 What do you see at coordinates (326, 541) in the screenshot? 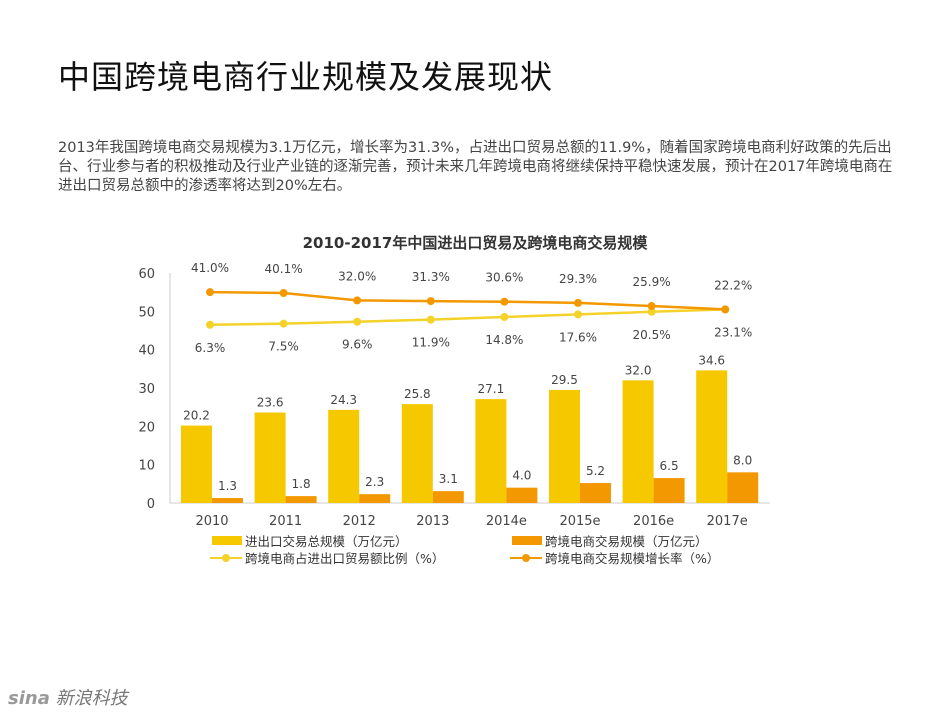
I see `legend-label: 进出口交易总规模（万亿元）` at bounding box center [326, 541].